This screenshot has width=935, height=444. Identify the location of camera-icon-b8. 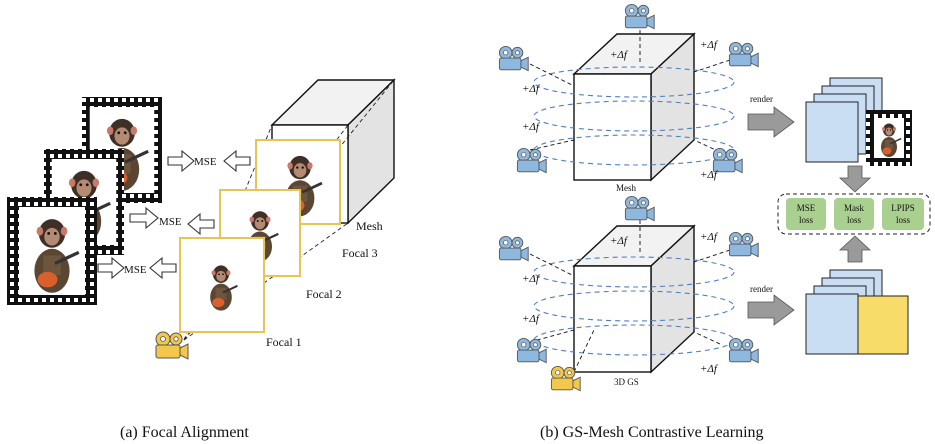
(743, 244).